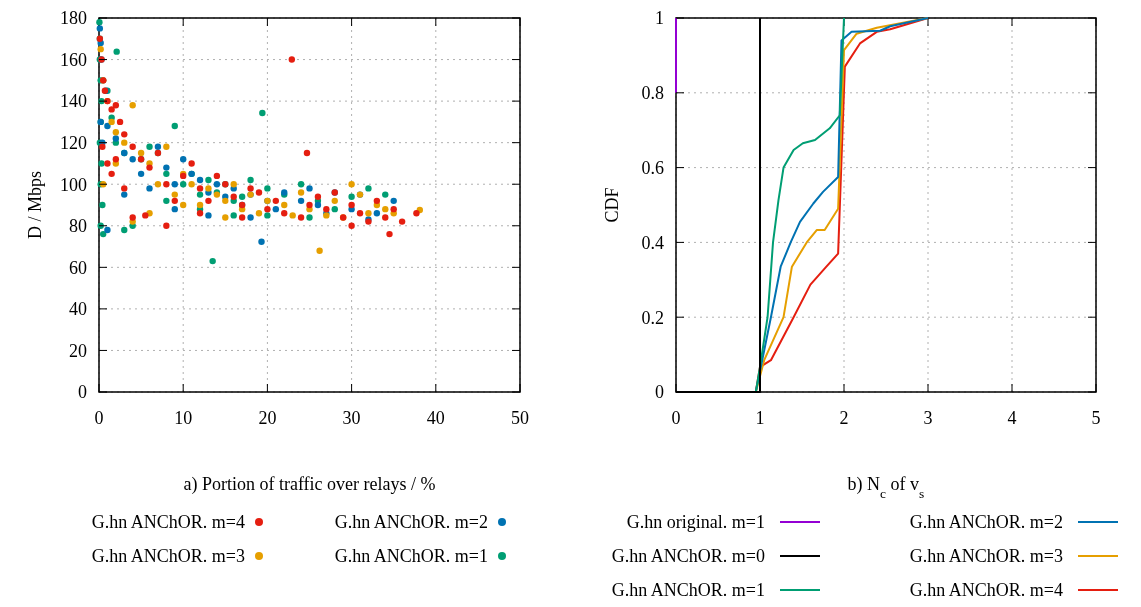 This screenshot has width=1141, height=607. What do you see at coordinates (520, 418) in the screenshot?
I see `x-tick-label: 50` at bounding box center [520, 418].